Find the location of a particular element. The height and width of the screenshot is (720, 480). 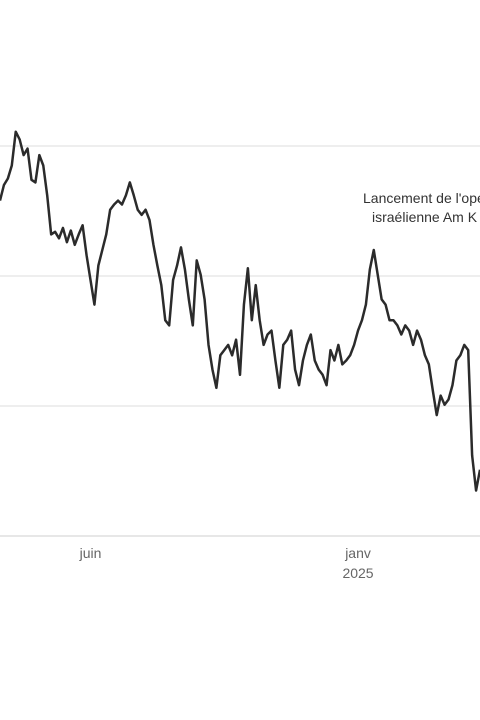

annotation: israélienne Am K is located at coordinates (425, 217).